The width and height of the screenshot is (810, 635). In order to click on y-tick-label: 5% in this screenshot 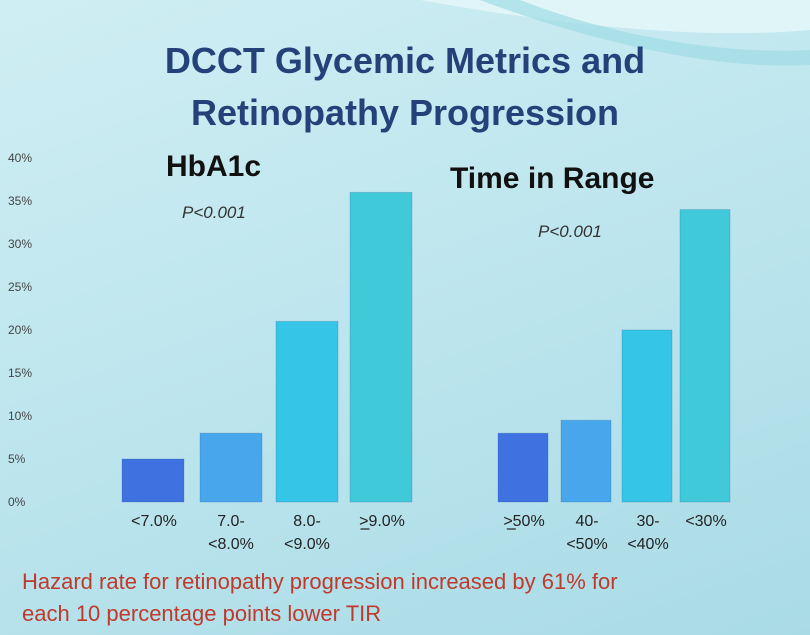, I will do `click(17, 459)`.